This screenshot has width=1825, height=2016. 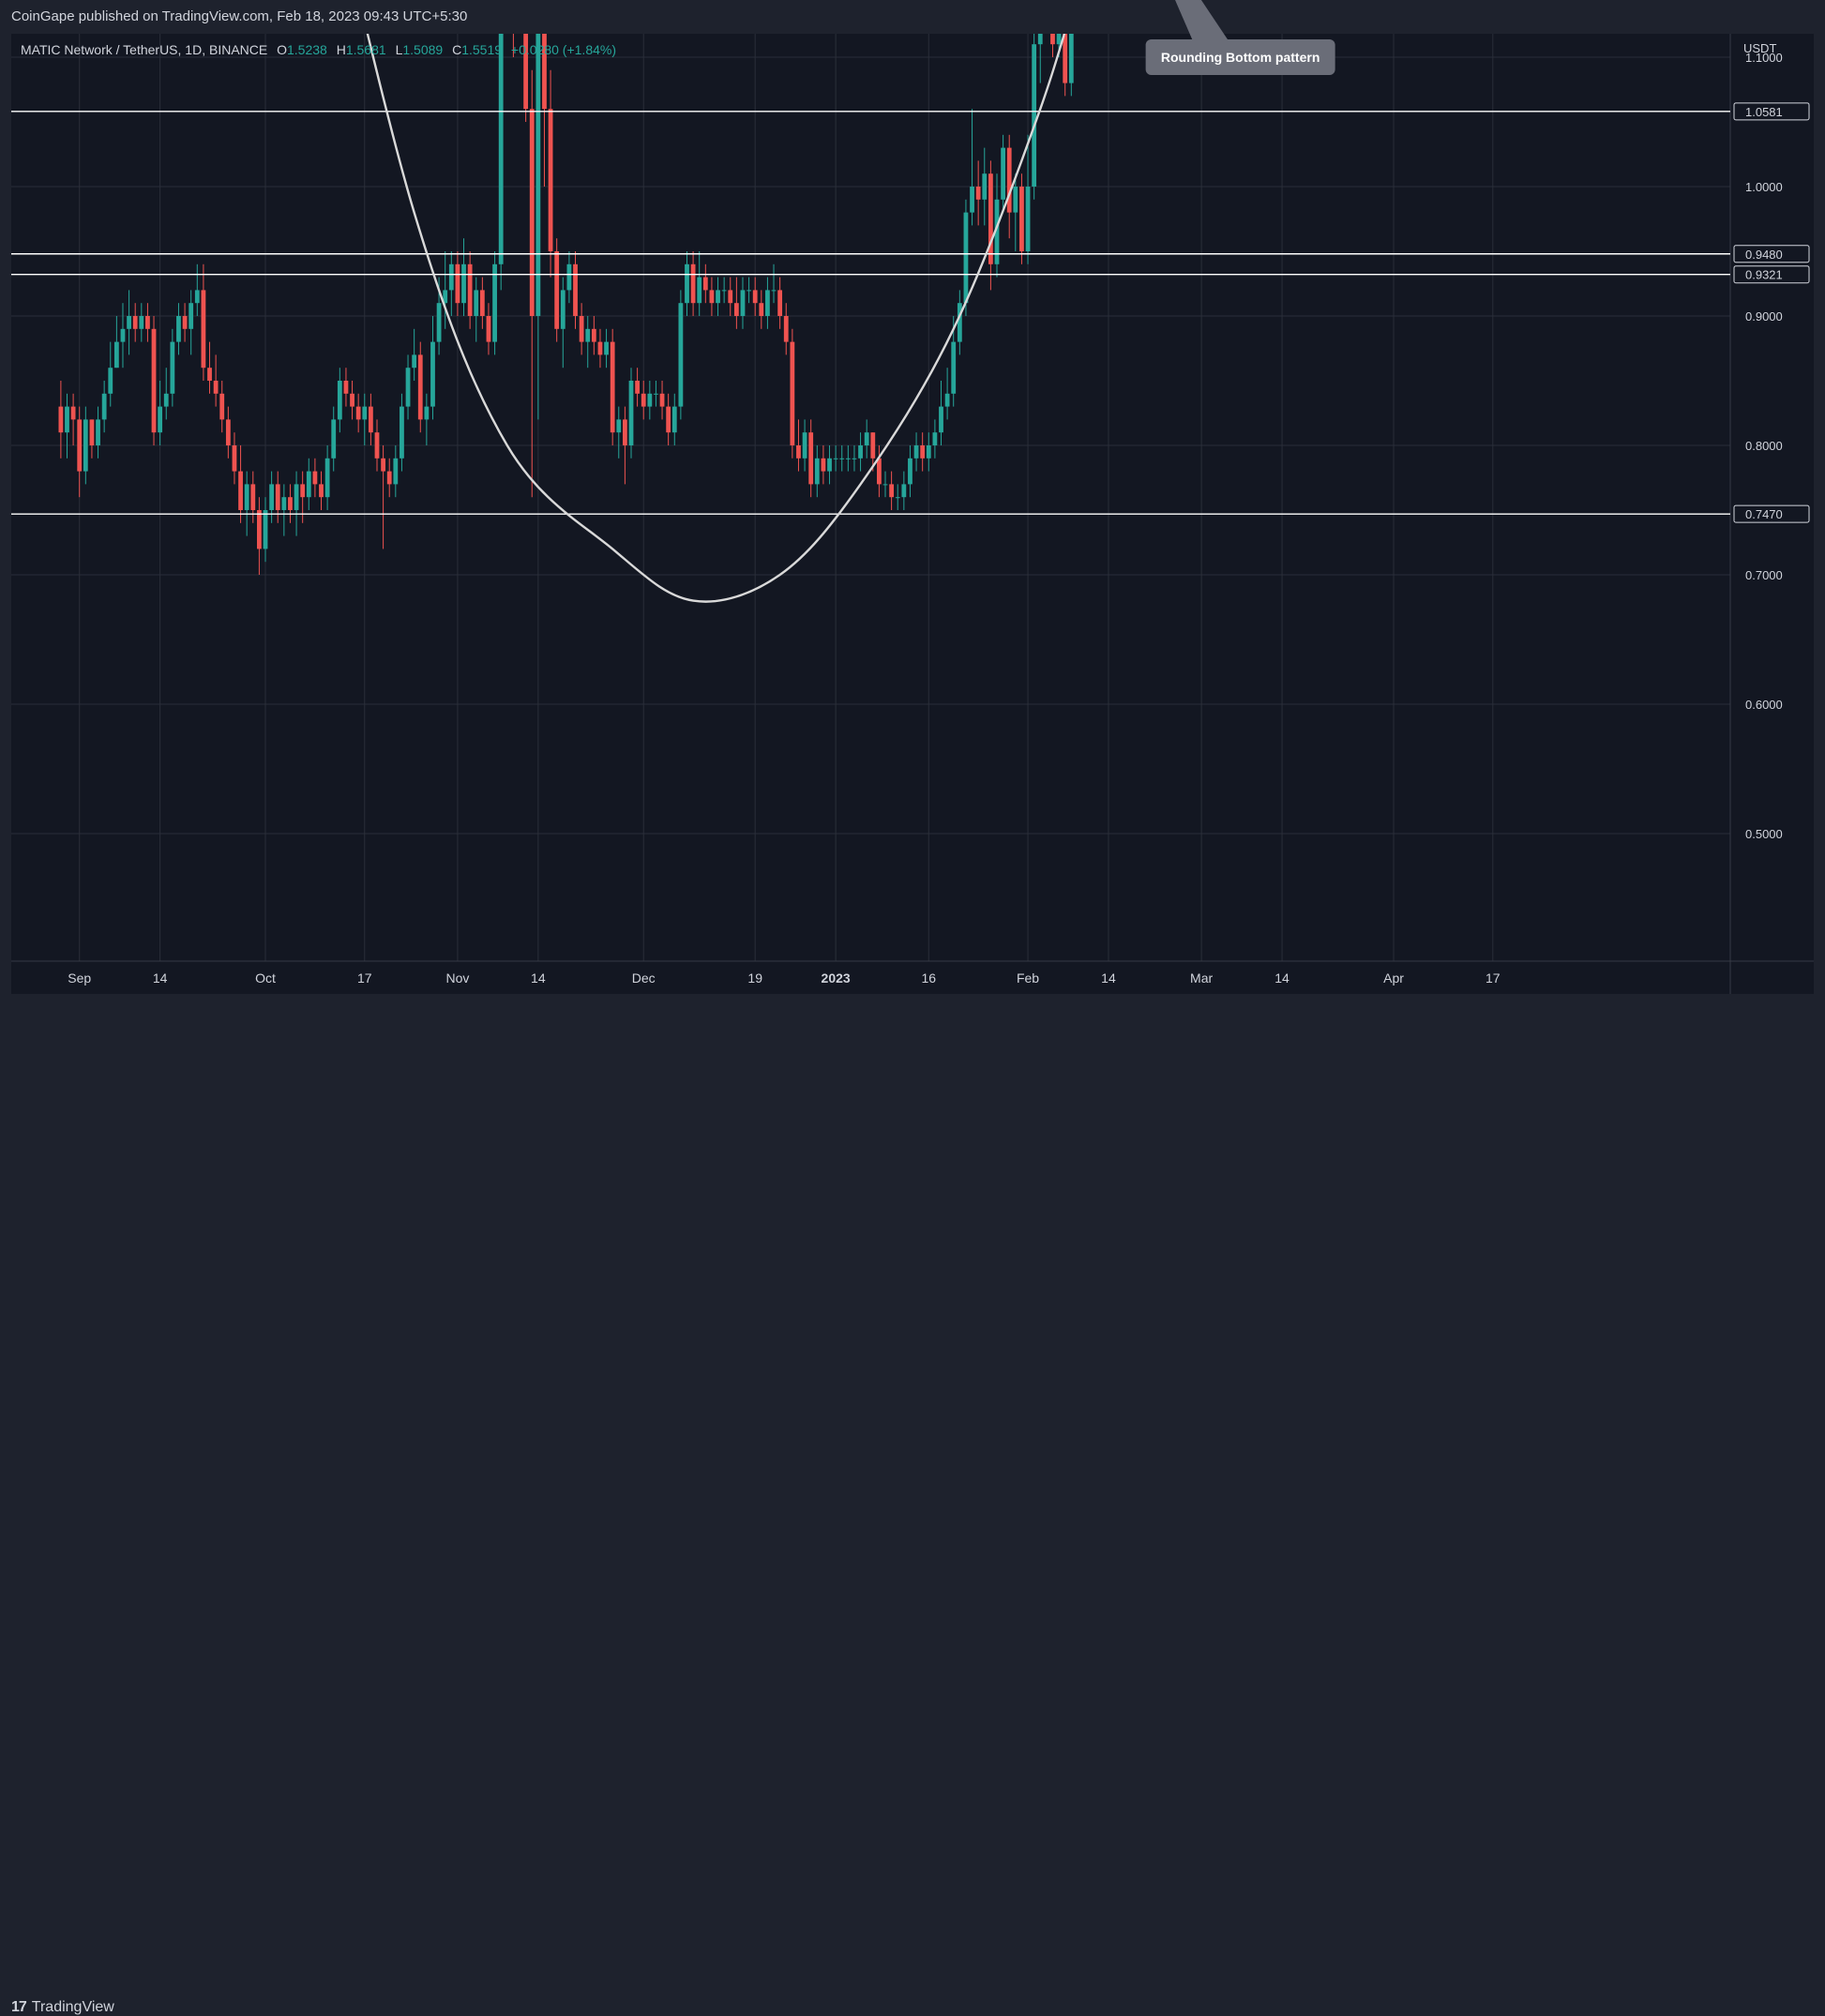 What do you see at coordinates (1764, 58) in the screenshot?
I see `y-tick-label: 1.1000` at bounding box center [1764, 58].